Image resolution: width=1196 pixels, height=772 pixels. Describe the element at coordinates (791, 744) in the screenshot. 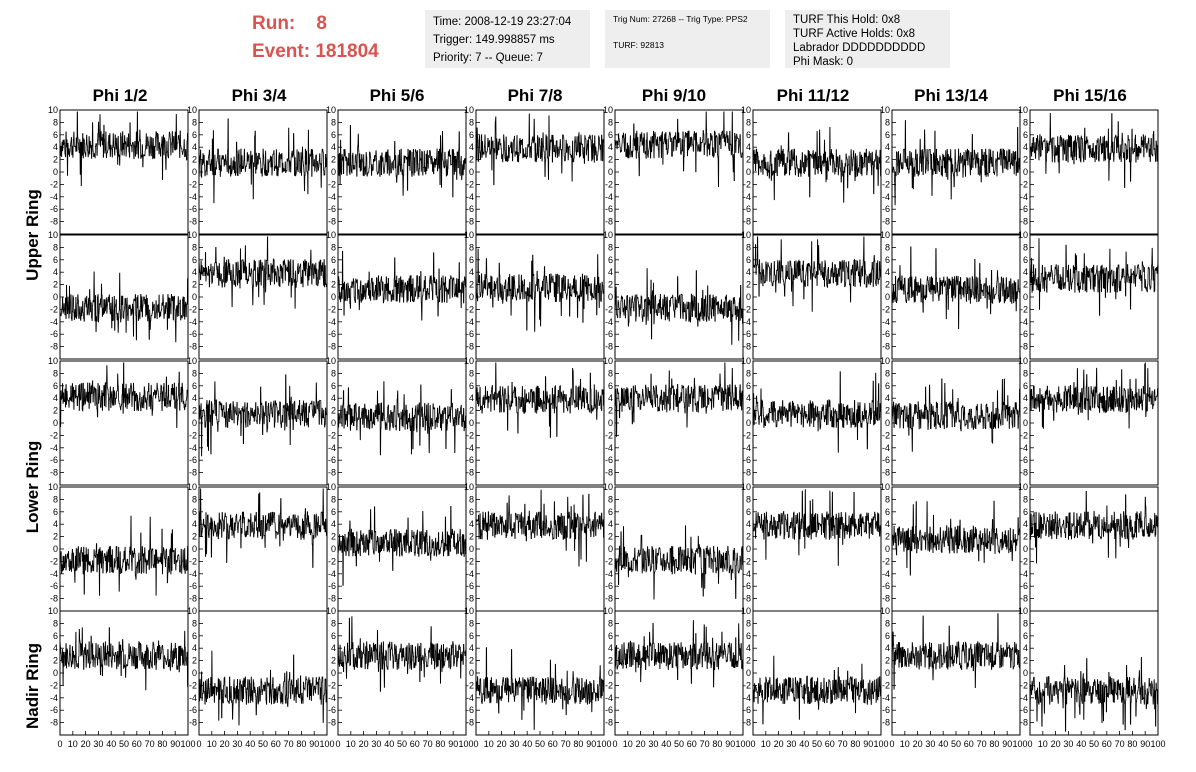

I see `x-tick-label: 30` at that location.